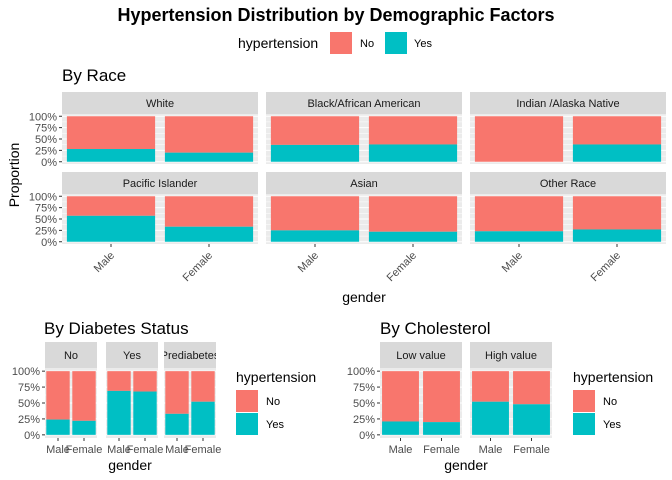  I want to click on race-facet-5-bar-male-yes, so click(519, 236).